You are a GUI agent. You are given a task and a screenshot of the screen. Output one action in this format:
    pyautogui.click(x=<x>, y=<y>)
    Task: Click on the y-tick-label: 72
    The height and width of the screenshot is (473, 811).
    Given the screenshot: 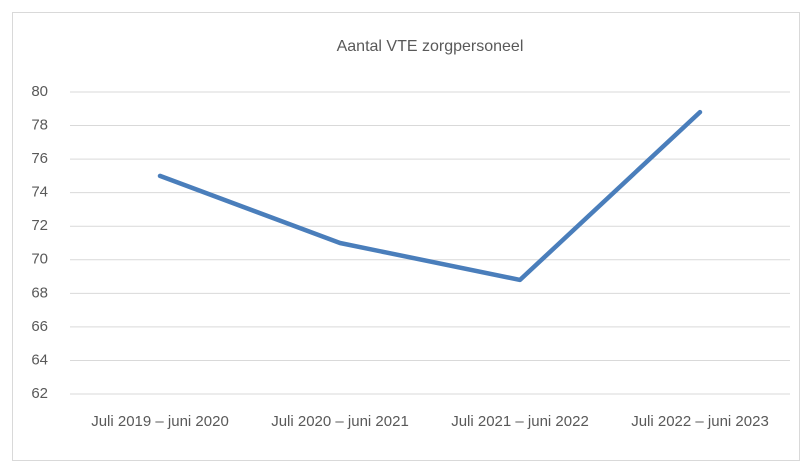 What is the action you would take?
    pyautogui.click(x=39, y=225)
    